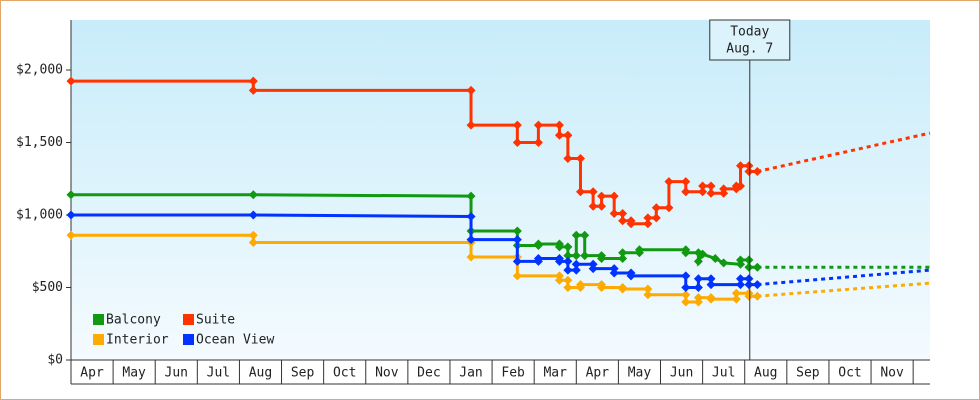 This screenshot has height=400, width=980. What do you see at coordinates (749, 49) in the screenshot?
I see `today-label: Aug. 7` at bounding box center [749, 49].